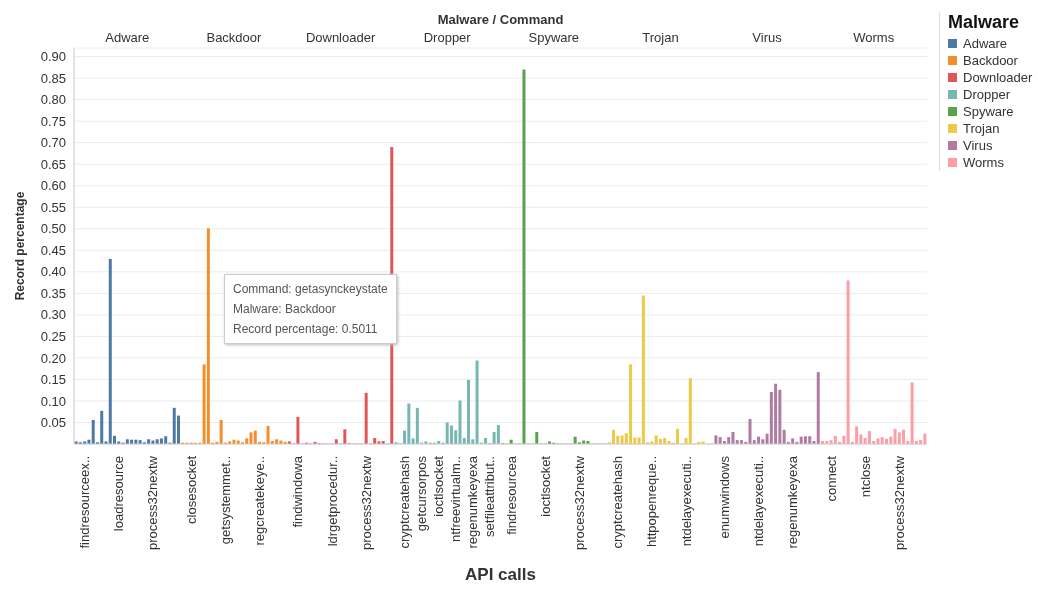 This screenshot has height=595, width=1038. Describe the element at coordinates (456, 499) in the screenshot. I see `x-tick-label: ntfreevirtualm..` at that location.